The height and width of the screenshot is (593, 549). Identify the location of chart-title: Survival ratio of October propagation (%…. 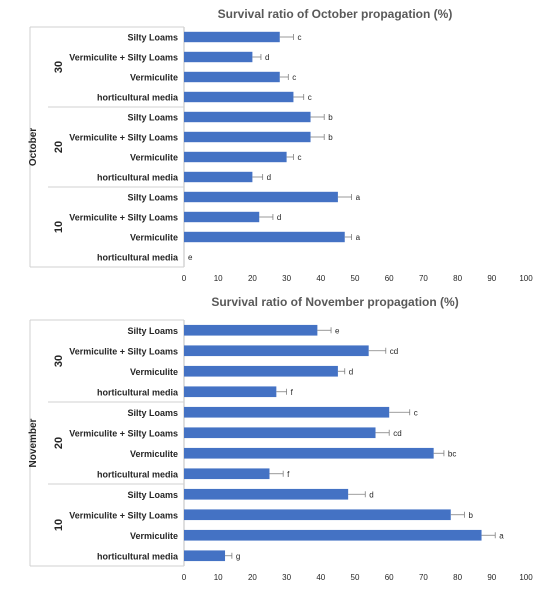
(335, 14).